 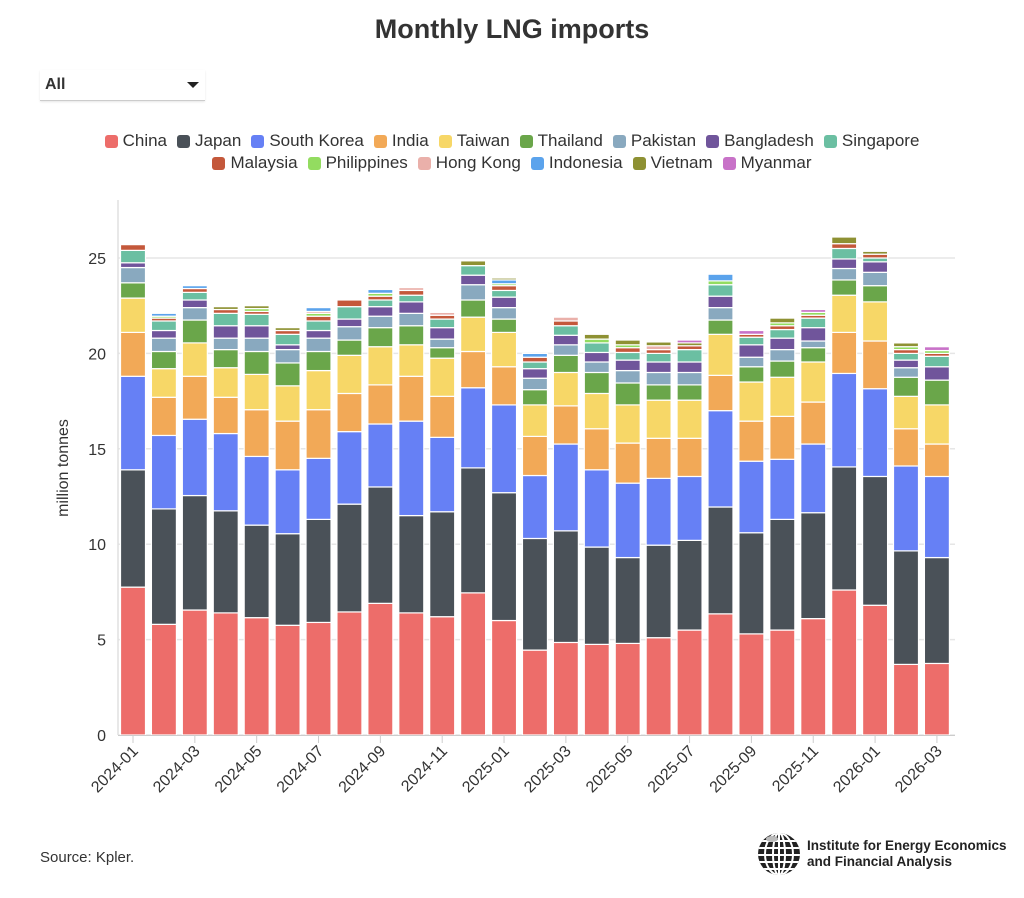 What do you see at coordinates (255, 163) in the screenshot?
I see `legend-item-malaysia: Malaysia` at bounding box center [255, 163].